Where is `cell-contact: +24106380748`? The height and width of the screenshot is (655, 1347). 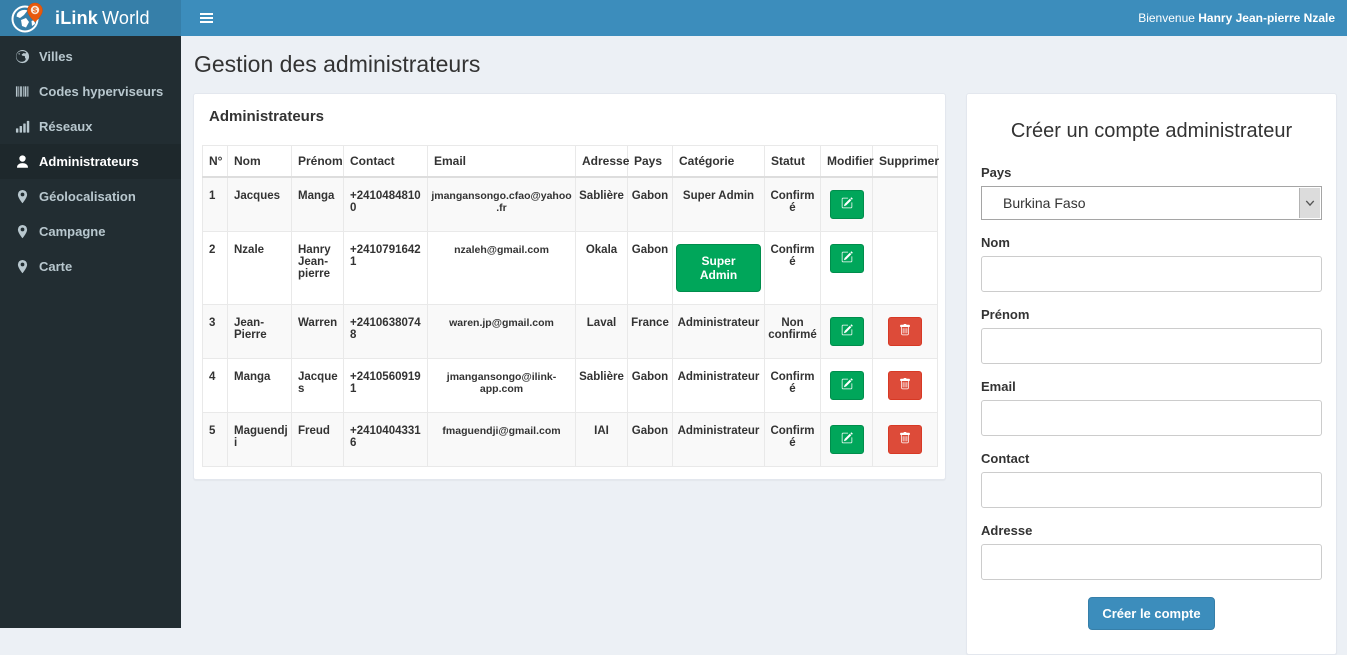 cell-contact: +24106380748 is located at coordinates (385, 331).